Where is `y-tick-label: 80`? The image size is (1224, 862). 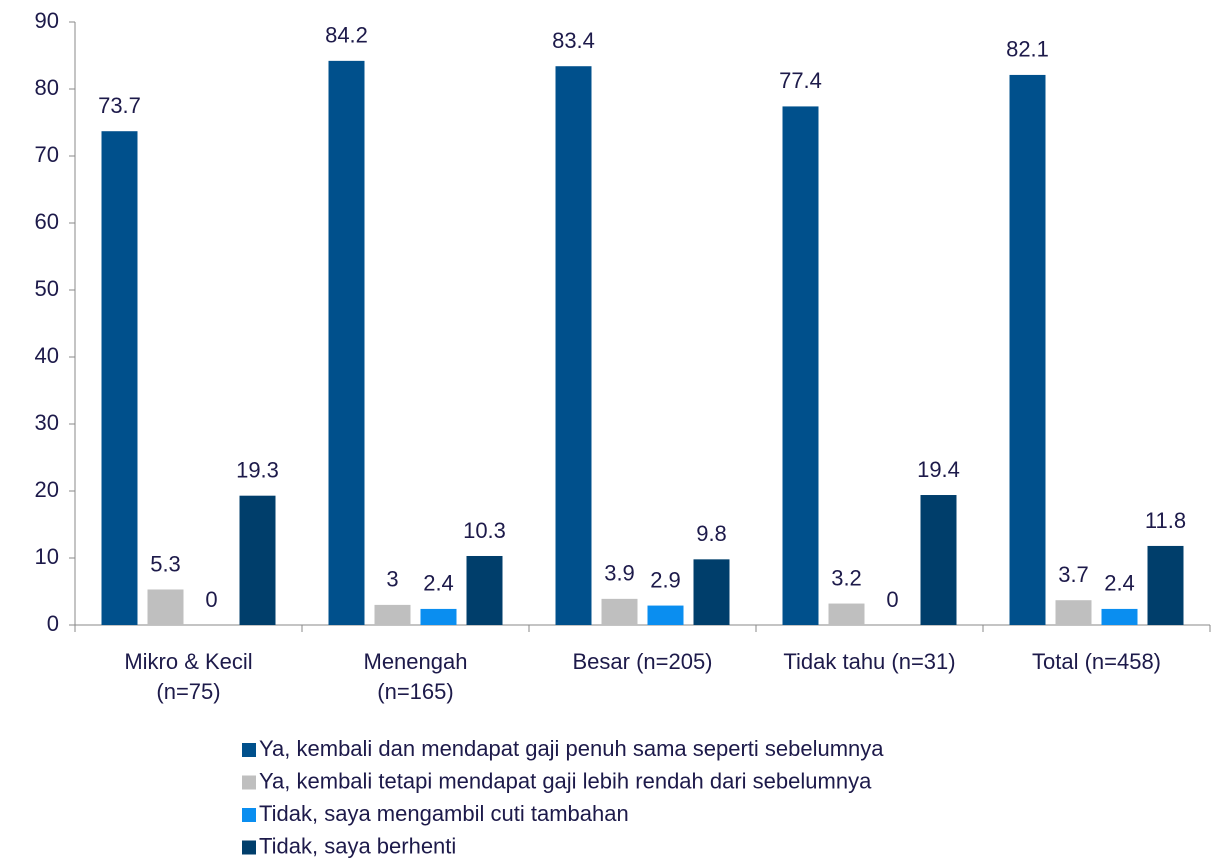 y-tick-label: 80 is located at coordinates (47, 87).